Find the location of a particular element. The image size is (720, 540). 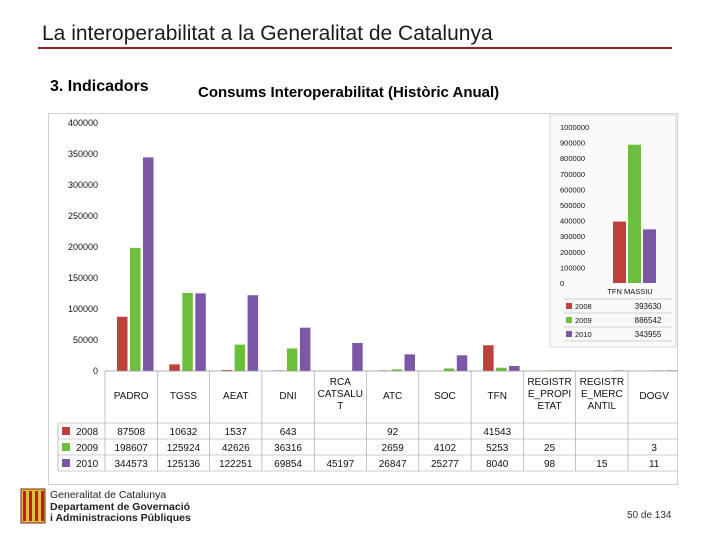

y-tick-label: 50000 is located at coordinates (85, 340).